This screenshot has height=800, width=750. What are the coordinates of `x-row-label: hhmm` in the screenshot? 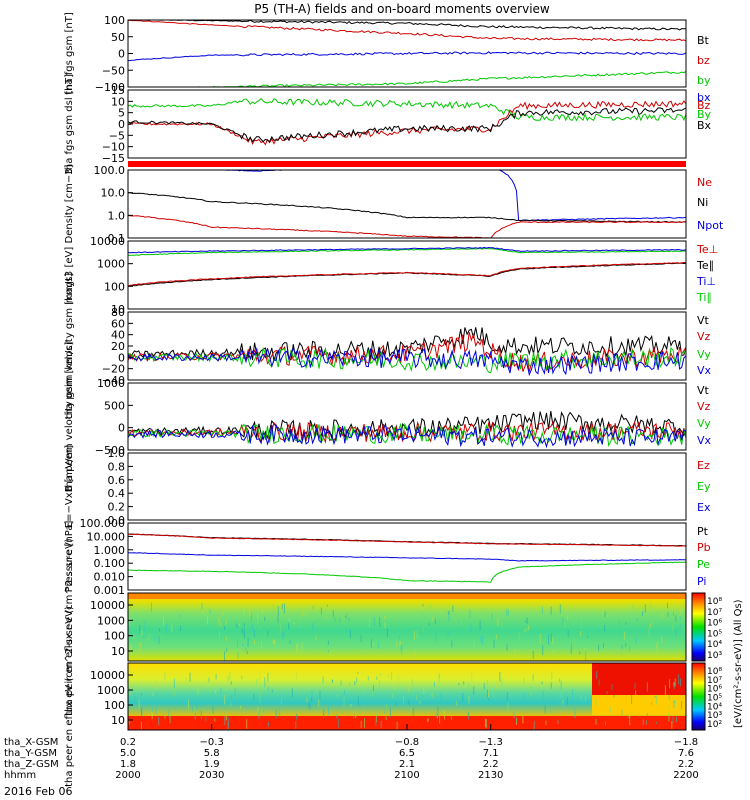 It's located at (20, 775).